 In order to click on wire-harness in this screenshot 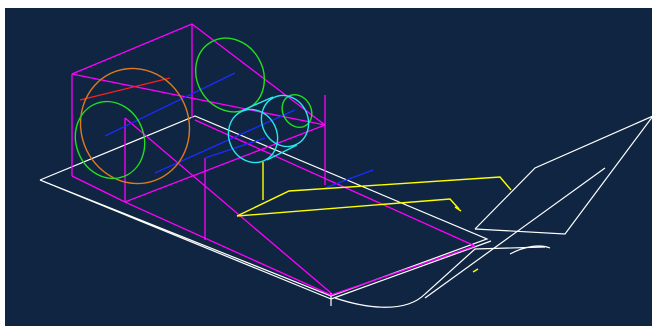, I will do `click(374, 217)`.